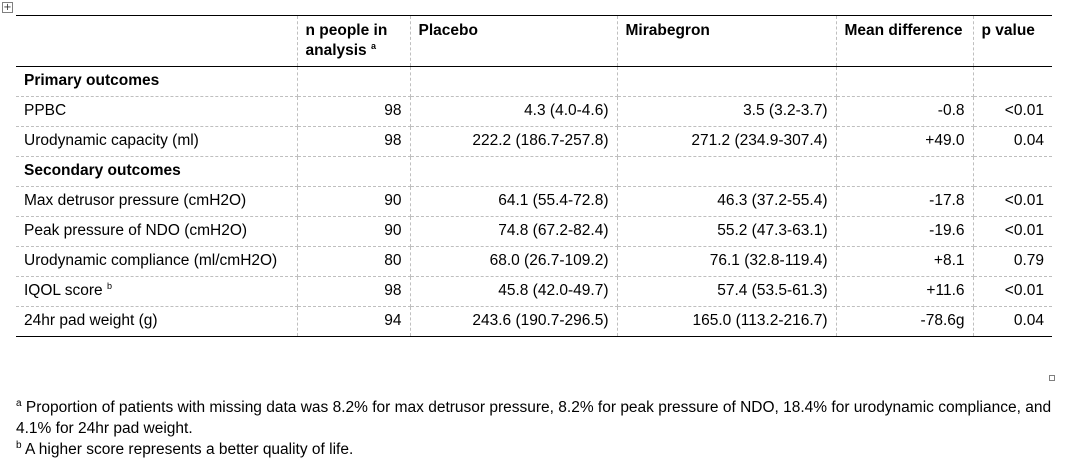 Image resolution: width=1080 pixels, height=473 pixels. Describe the element at coordinates (353, 41) in the screenshot. I see `header-n-people: n people in analysis a` at that location.